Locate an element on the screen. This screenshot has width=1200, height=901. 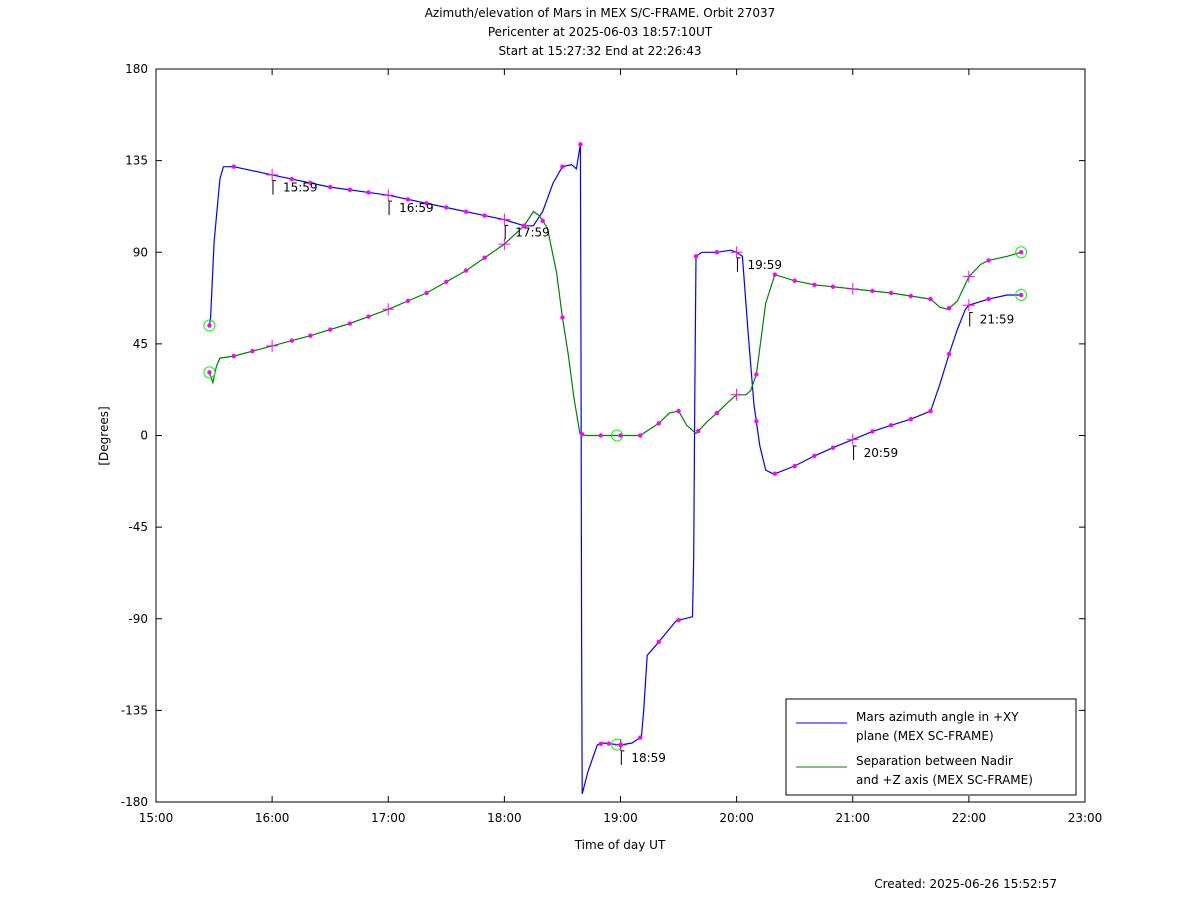
time-mark-label: 18:59 is located at coordinates (648, 758).